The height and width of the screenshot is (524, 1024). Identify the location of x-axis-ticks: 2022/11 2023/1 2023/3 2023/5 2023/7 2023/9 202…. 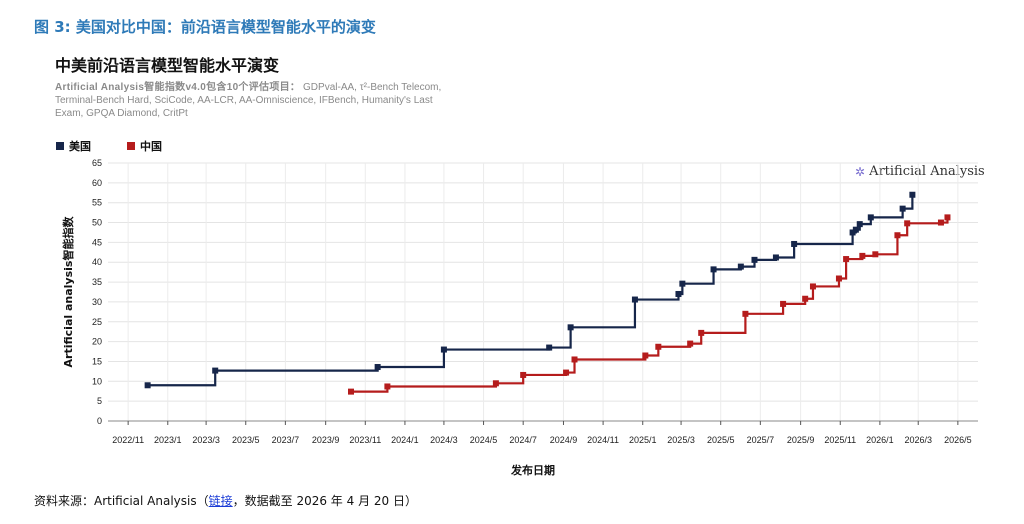
(542, 433).